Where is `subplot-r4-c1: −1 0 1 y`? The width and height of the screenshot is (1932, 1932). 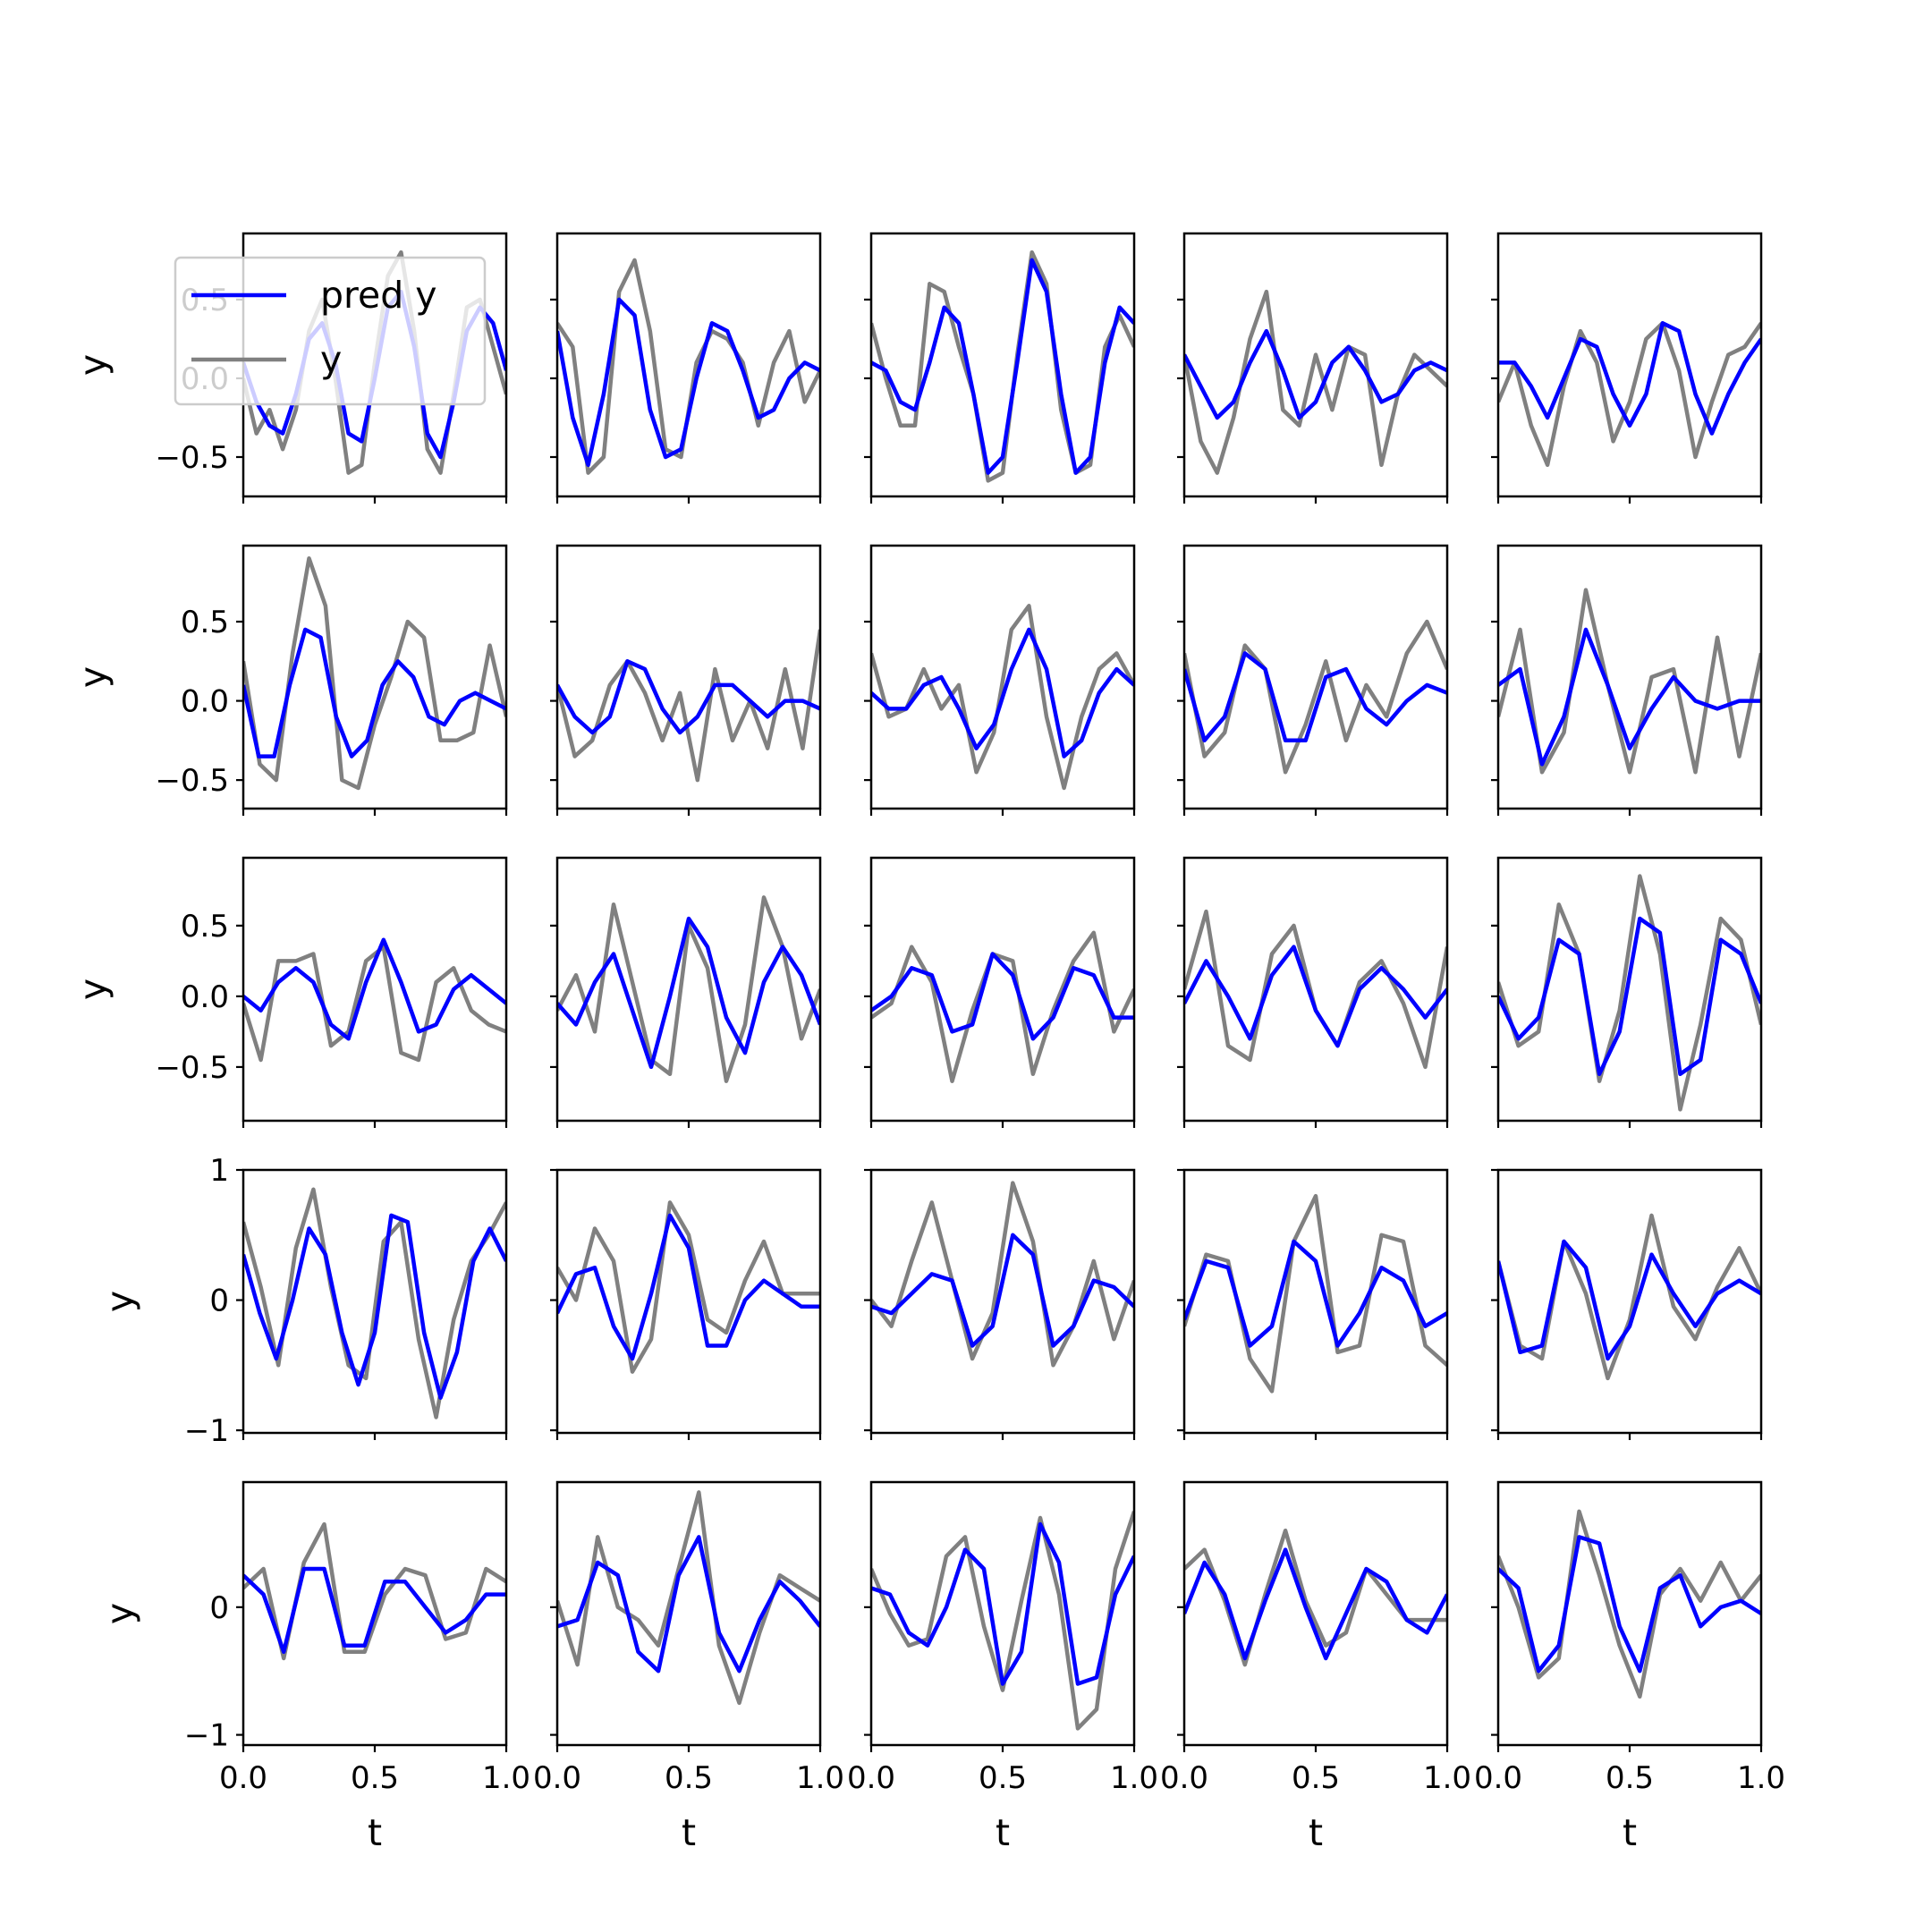 subplot-r4-c1: −1 0 1 y is located at coordinates (303, 1301).